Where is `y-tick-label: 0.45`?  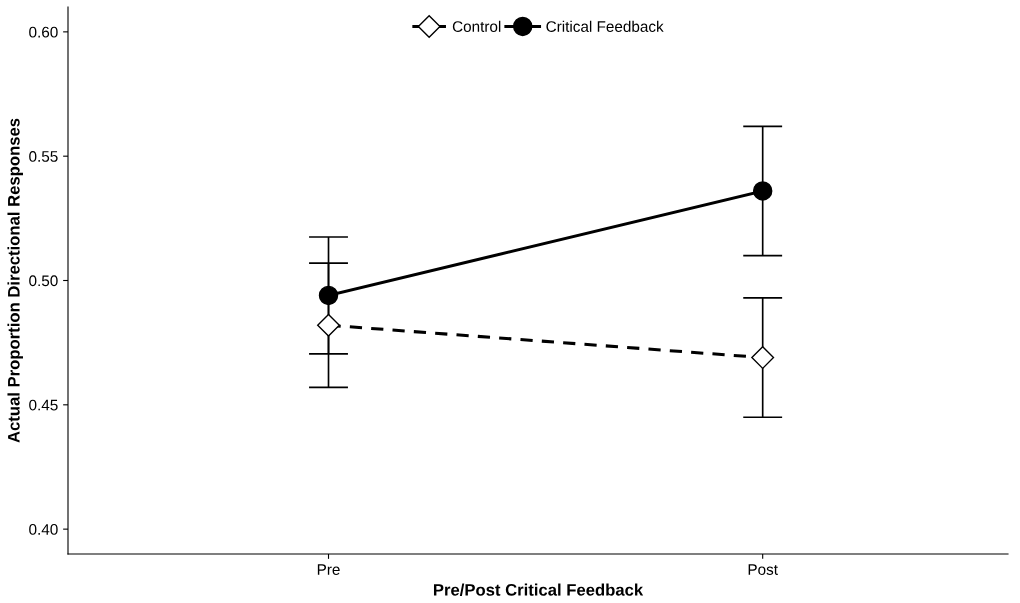 y-tick-label: 0.45 is located at coordinates (43, 405).